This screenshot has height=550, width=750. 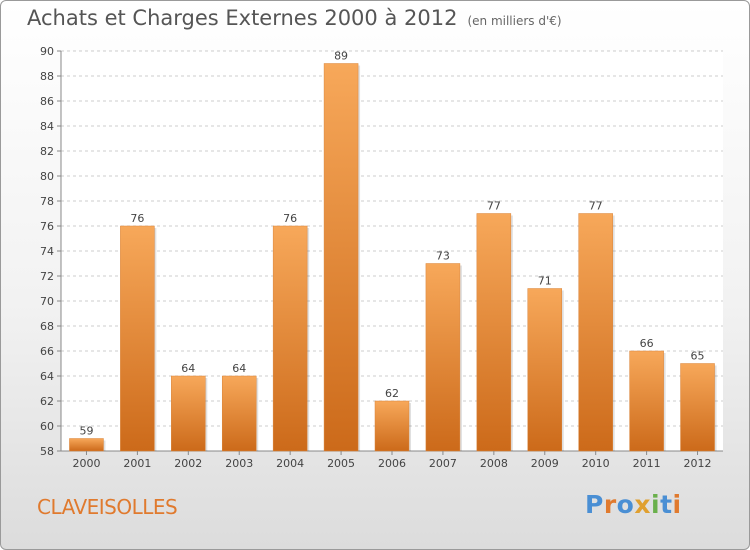 I want to click on x-tick-label: 2002, so click(x=188, y=463).